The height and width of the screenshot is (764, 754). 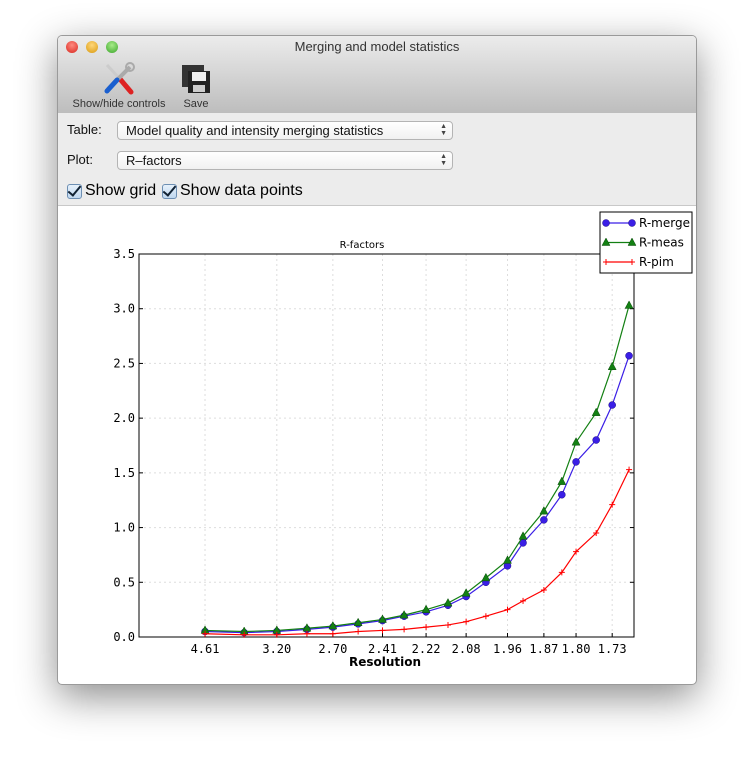 What do you see at coordinates (124, 254) in the screenshot?
I see `y-tick-label: 3.5` at bounding box center [124, 254].